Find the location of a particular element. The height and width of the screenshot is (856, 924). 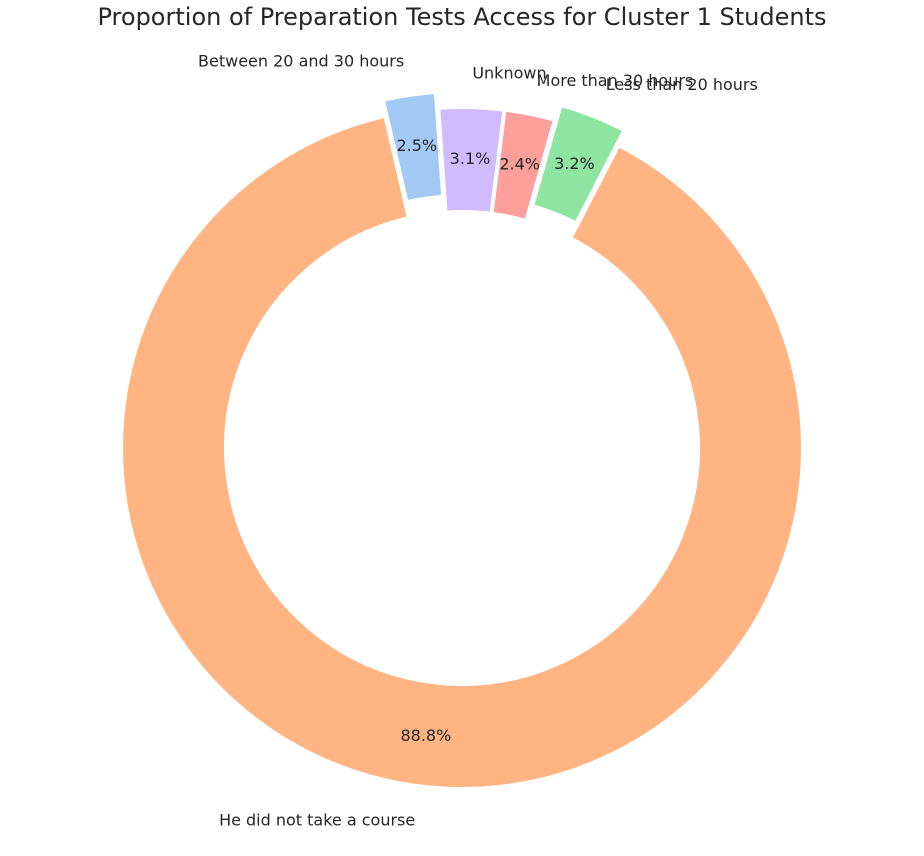

category-label-he-did-not-take-a-course: He did not take a course is located at coordinates (317, 820).